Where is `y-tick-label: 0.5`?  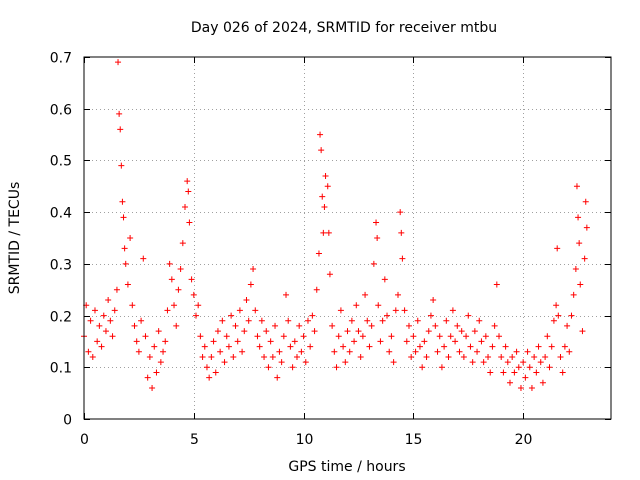
y-tick-label: 0.5 is located at coordinates (61, 162).